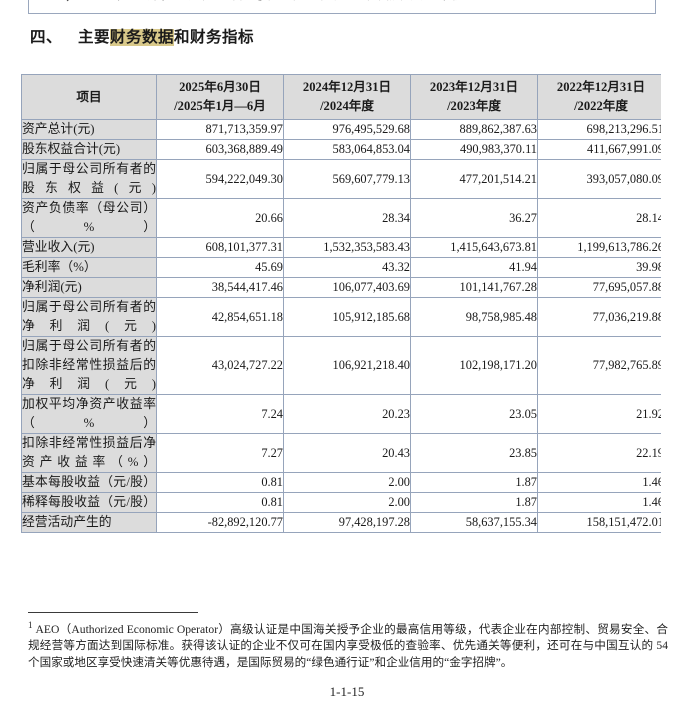 This screenshot has height=707, width=694. Describe the element at coordinates (474, 453) in the screenshot. I see `table-cell: 23.85` at that location.